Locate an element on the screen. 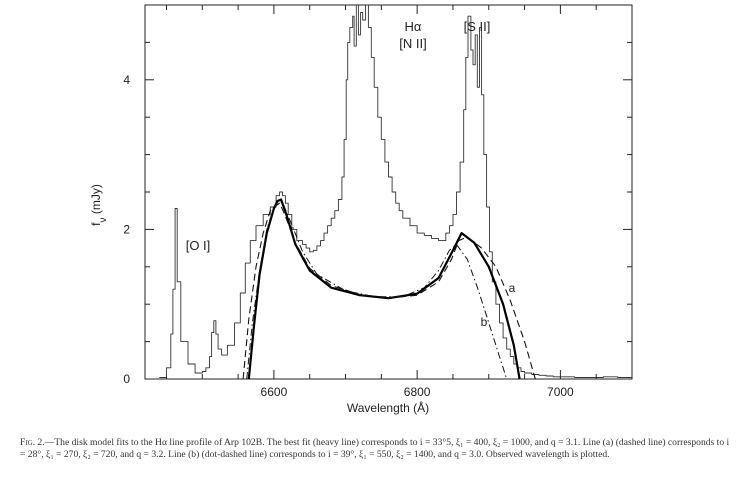 This screenshot has width=738, height=490. y-tick-label: 2 is located at coordinates (126, 229).